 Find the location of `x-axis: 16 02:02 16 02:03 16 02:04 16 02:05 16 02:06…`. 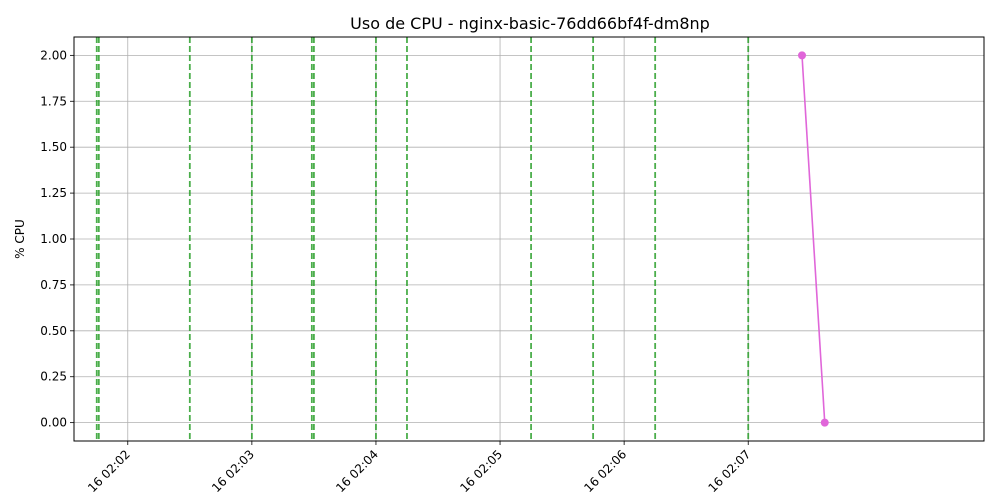

x-axis: 16 02:02 16 02:03 16 02:04 16 02:05 16 02:06… is located at coordinates (419, 468).